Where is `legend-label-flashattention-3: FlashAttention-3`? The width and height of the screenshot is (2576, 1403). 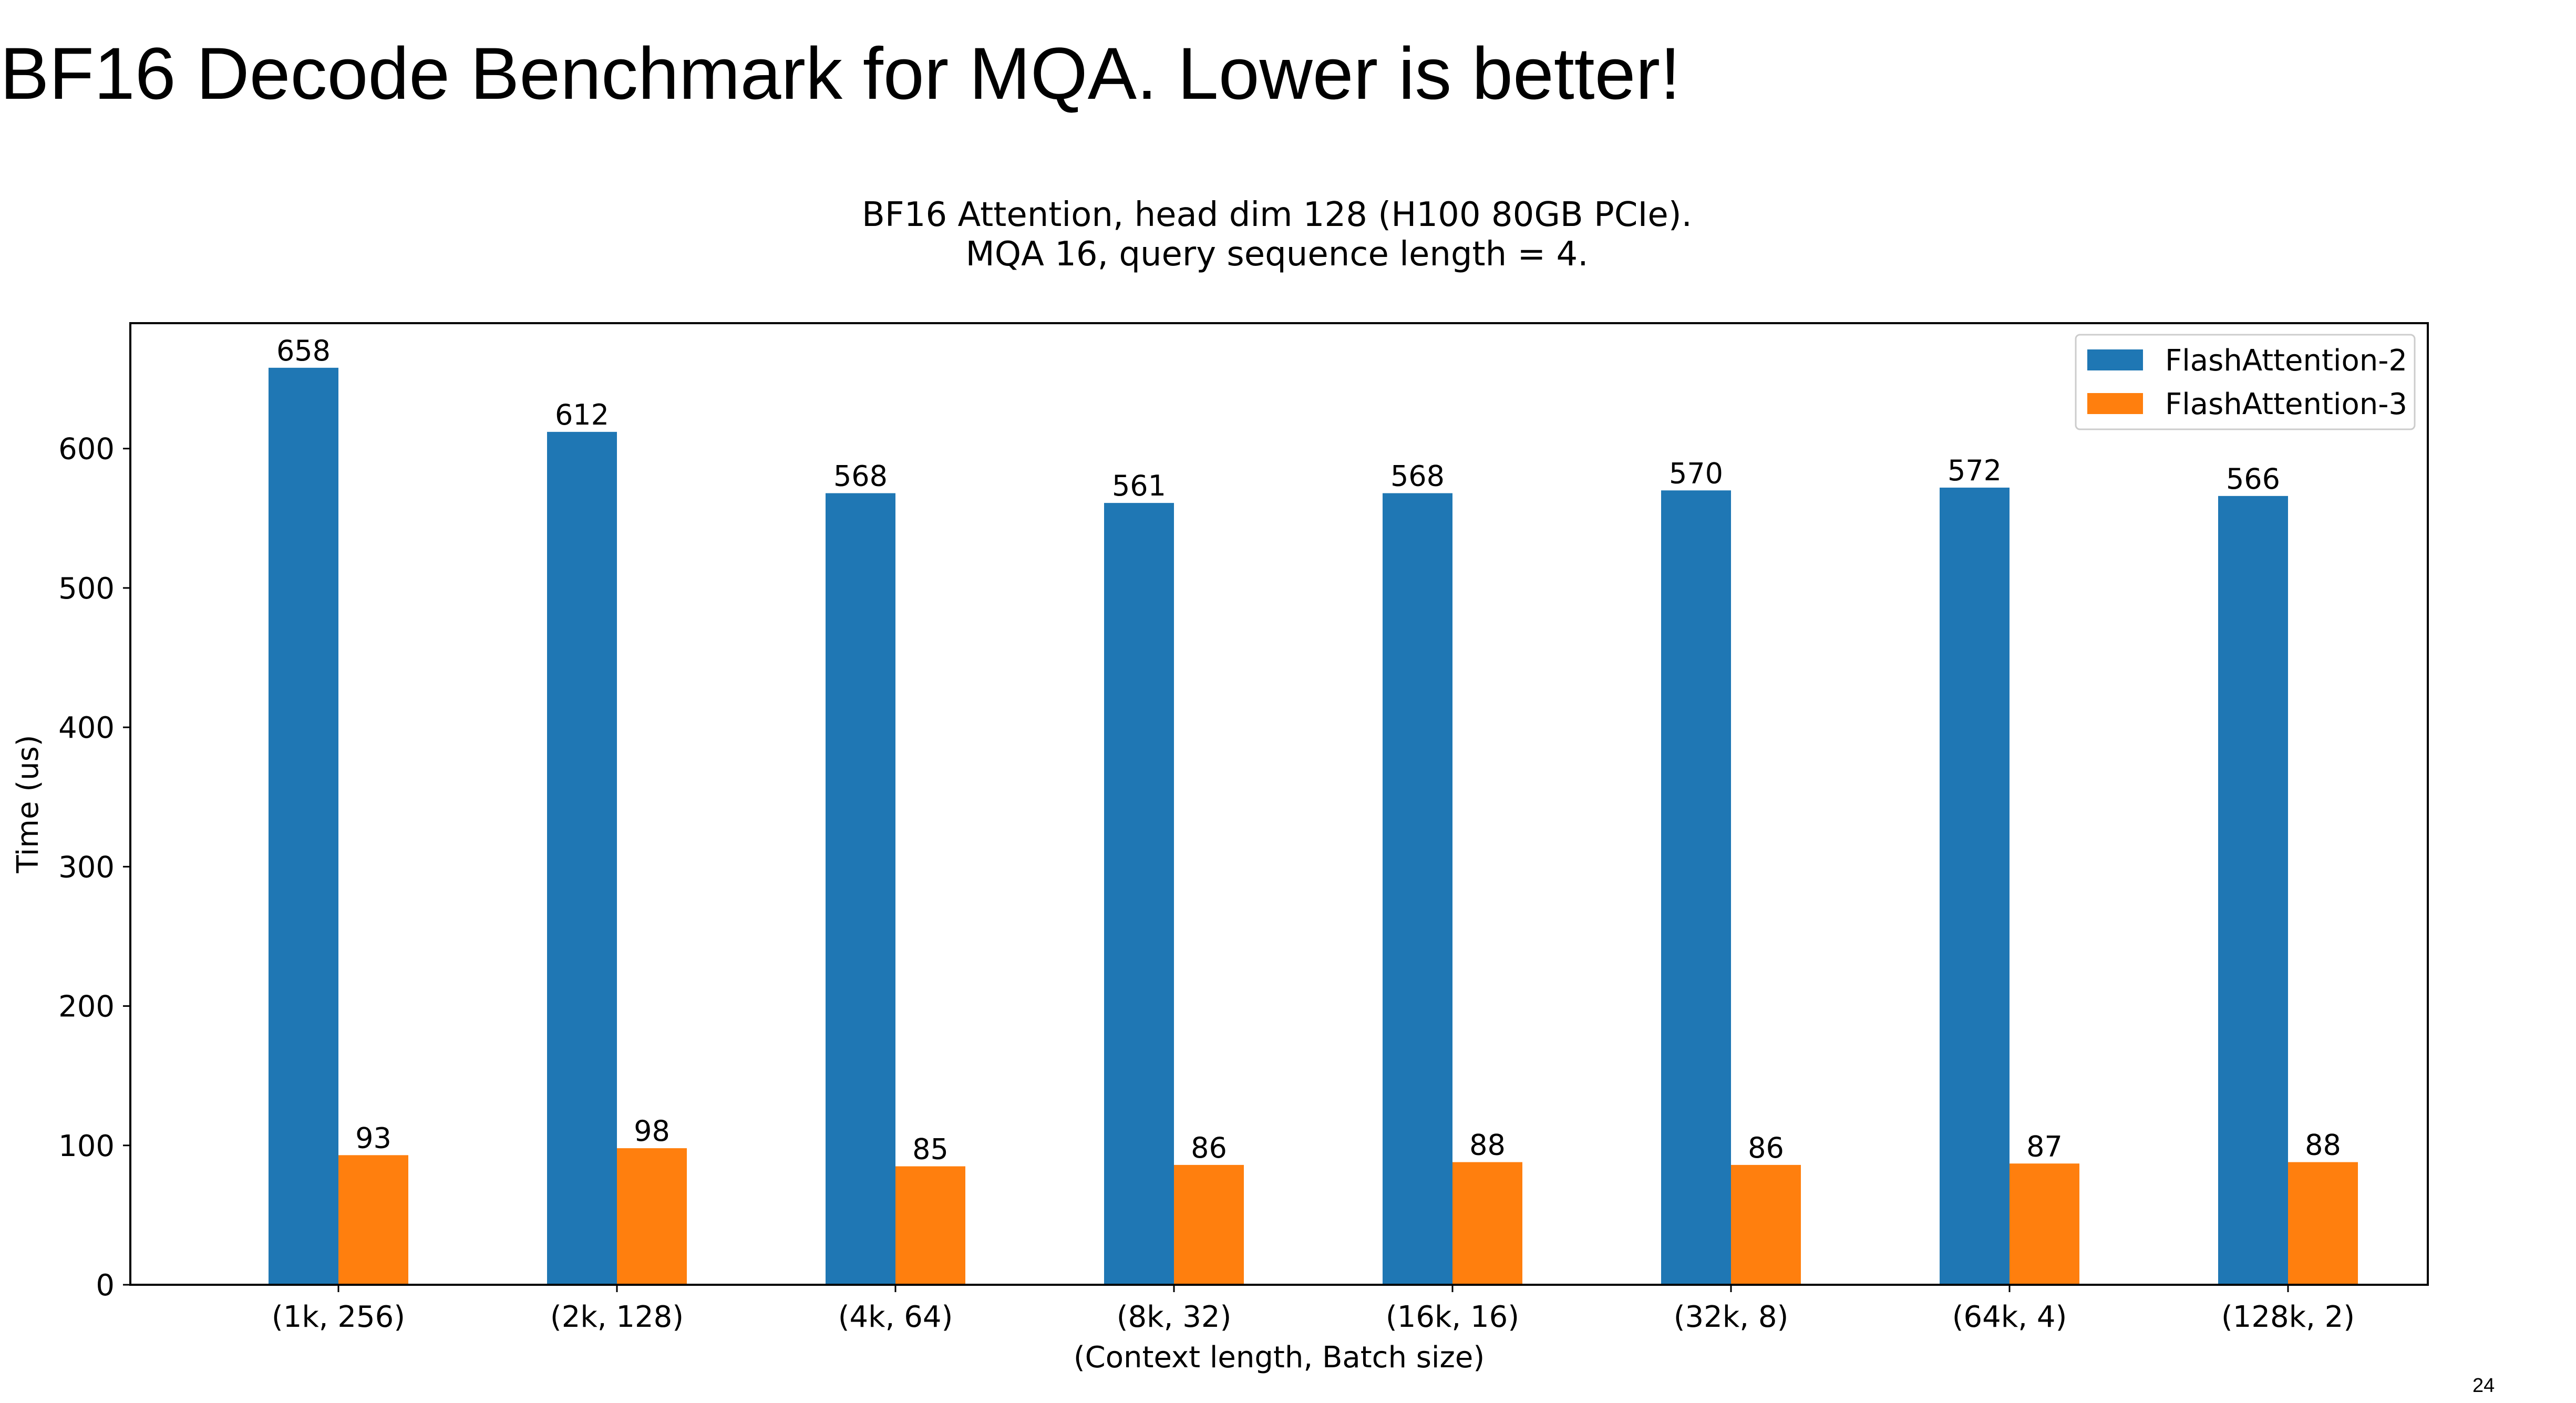
legend-label-flashattention-3: FlashAttention-3 is located at coordinates (2286, 404).